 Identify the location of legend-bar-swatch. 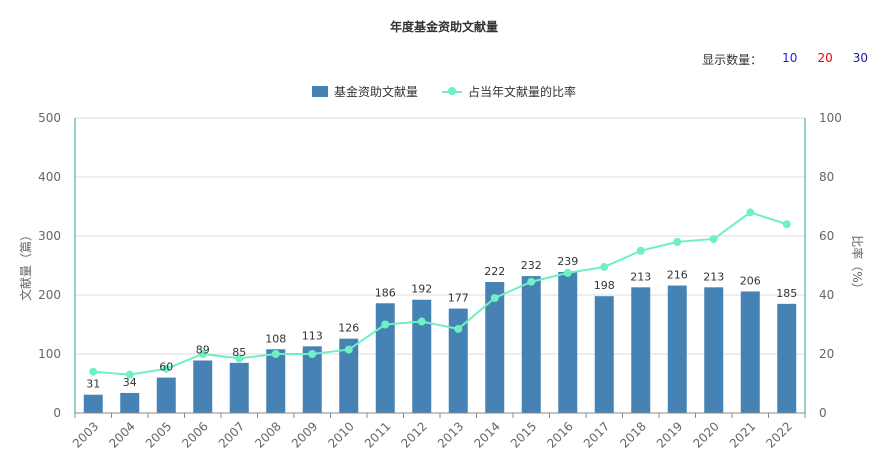
(319, 91).